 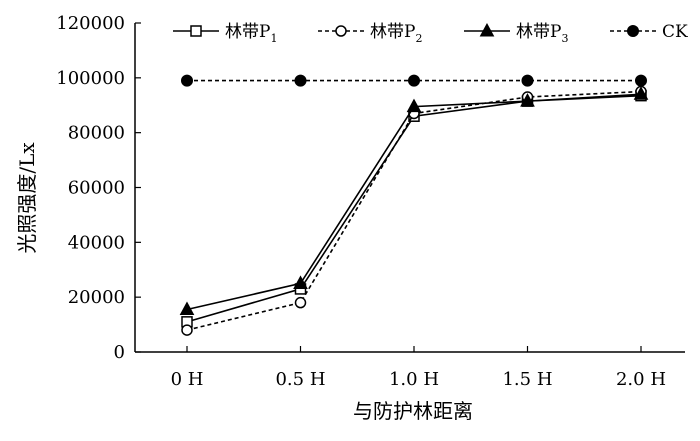 What do you see at coordinates (418, 38) in the screenshot?
I see `legend-label-subscript: 2` at bounding box center [418, 38].